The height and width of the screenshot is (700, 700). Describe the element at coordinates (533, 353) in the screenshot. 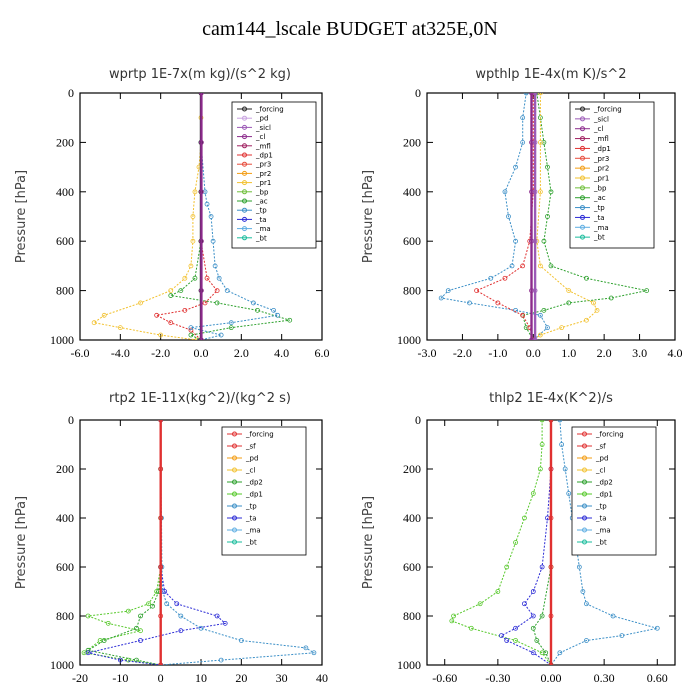

I see `x-tick-label: 0.0` at that location.